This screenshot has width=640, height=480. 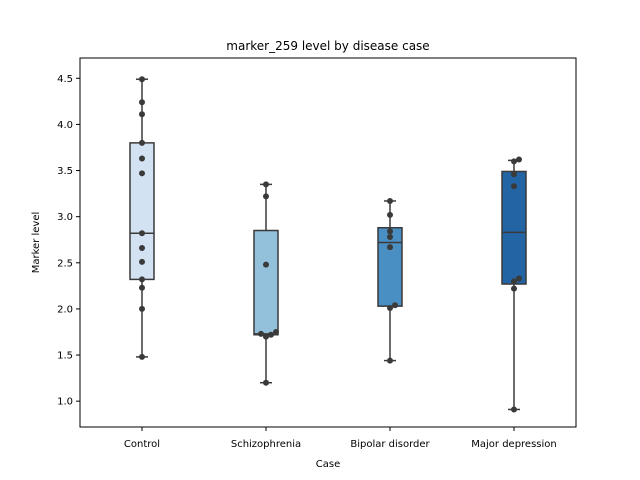 What do you see at coordinates (65, 171) in the screenshot?
I see `y-tick-label: 3.5` at bounding box center [65, 171].